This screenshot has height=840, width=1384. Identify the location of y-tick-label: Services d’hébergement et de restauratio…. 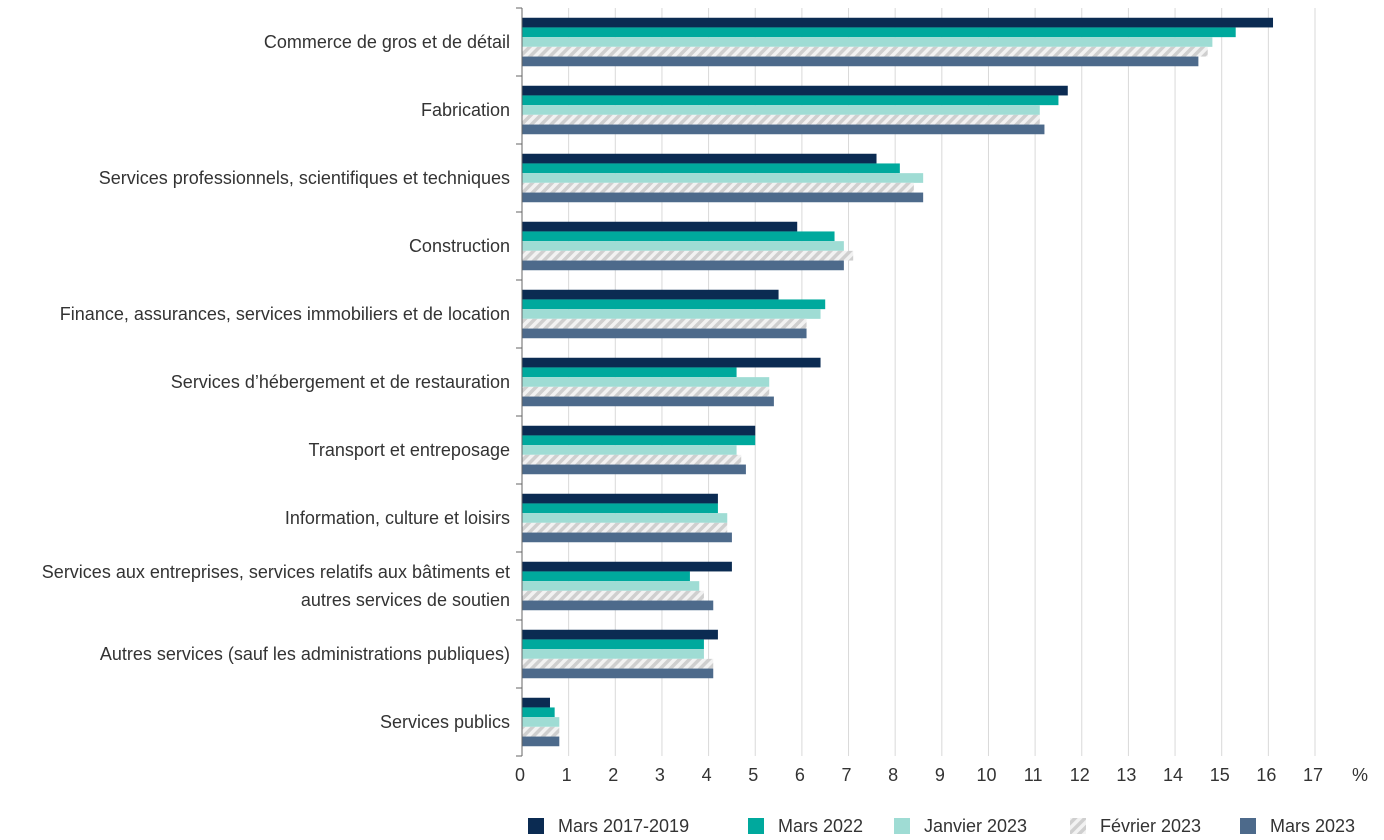
(340, 382).